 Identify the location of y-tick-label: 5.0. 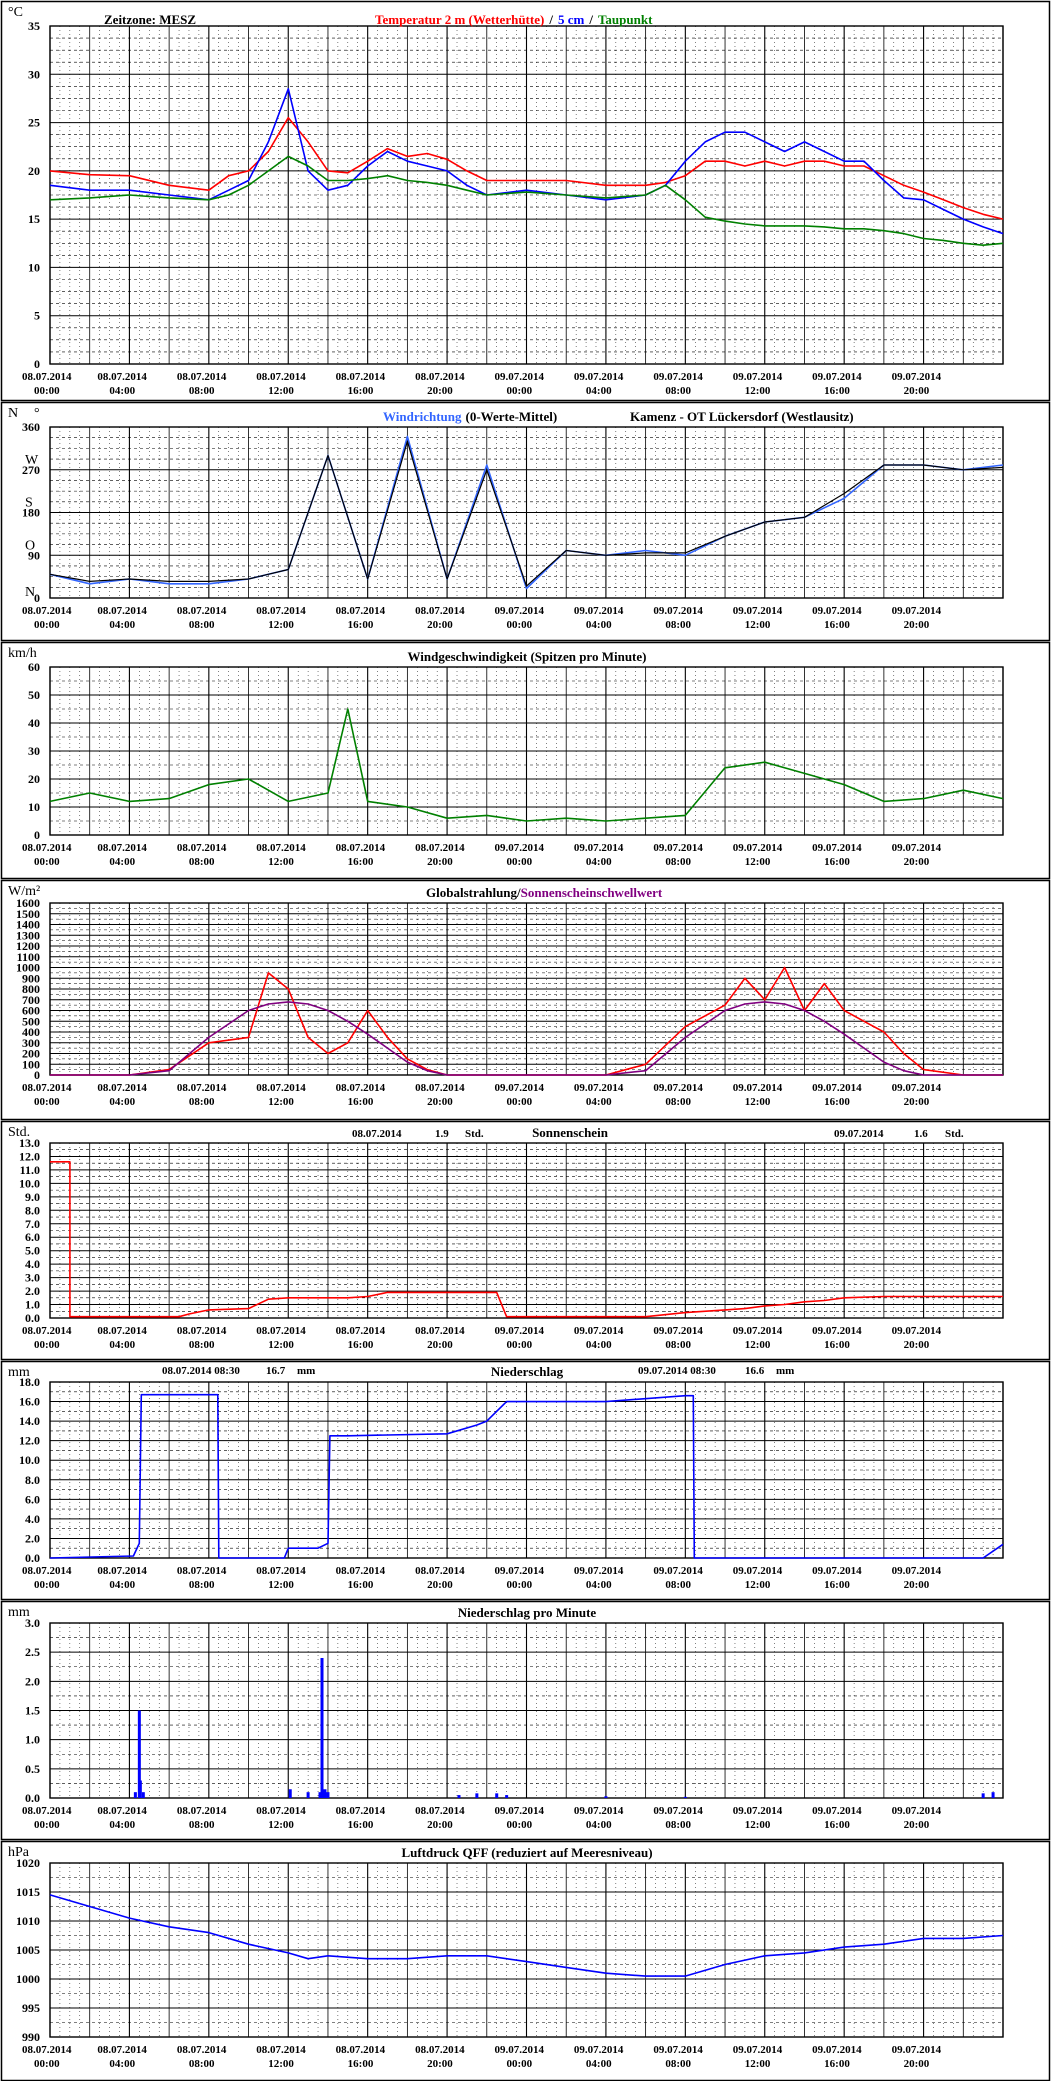
(32, 1251).